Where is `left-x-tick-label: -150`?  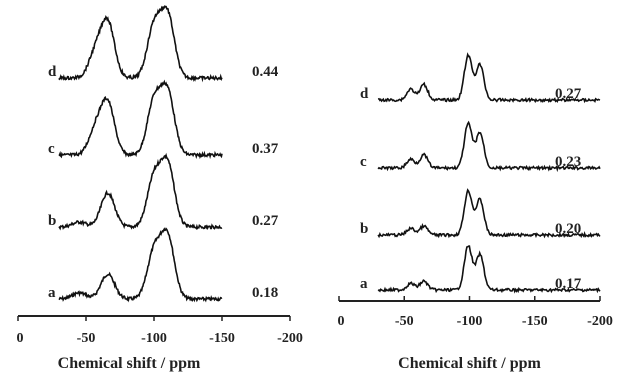
left-x-tick-label: -150 is located at coordinates (222, 338).